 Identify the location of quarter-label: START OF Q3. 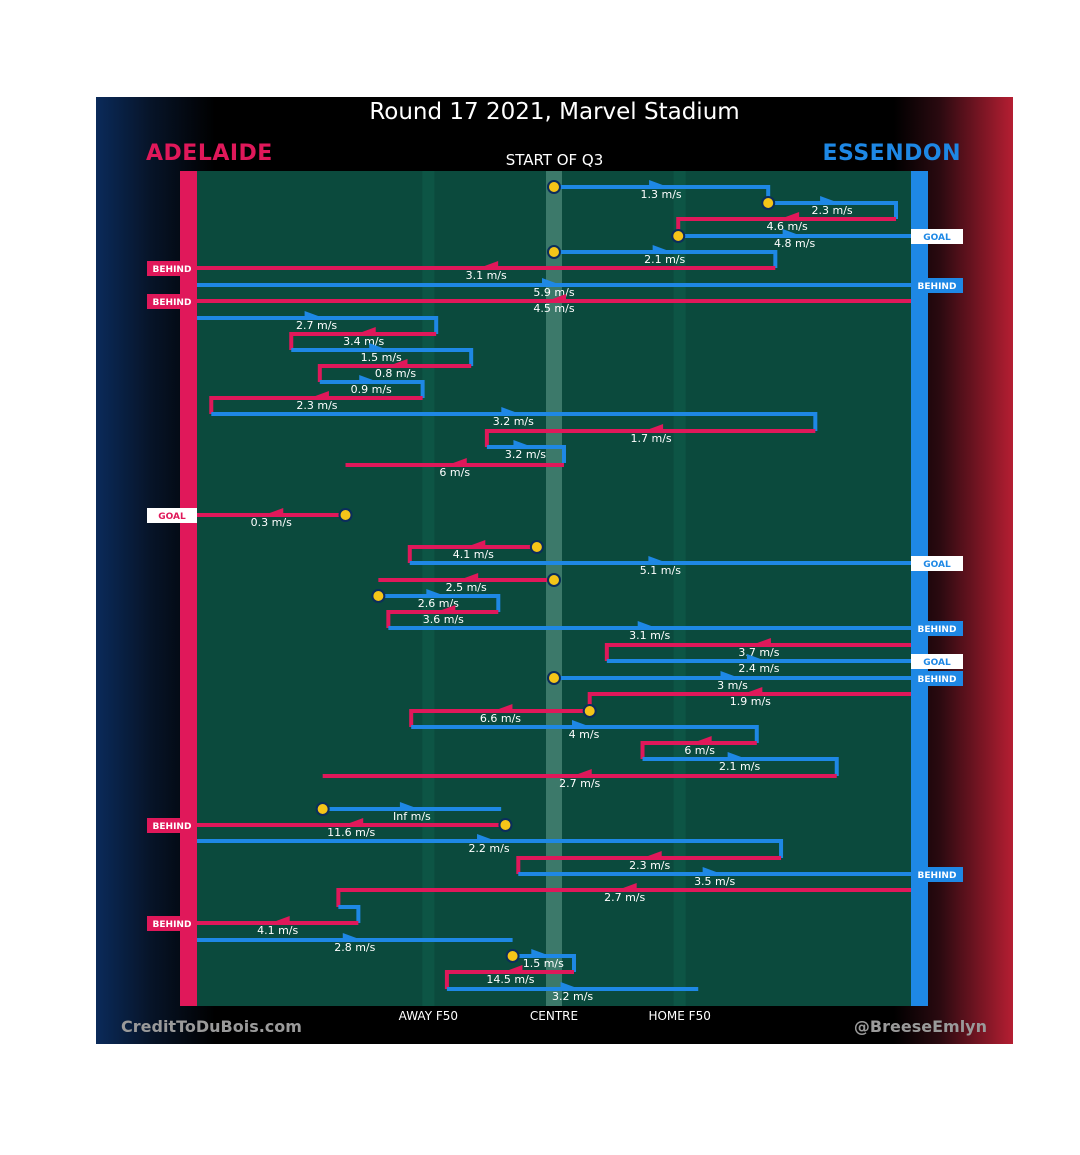
(554, 160).